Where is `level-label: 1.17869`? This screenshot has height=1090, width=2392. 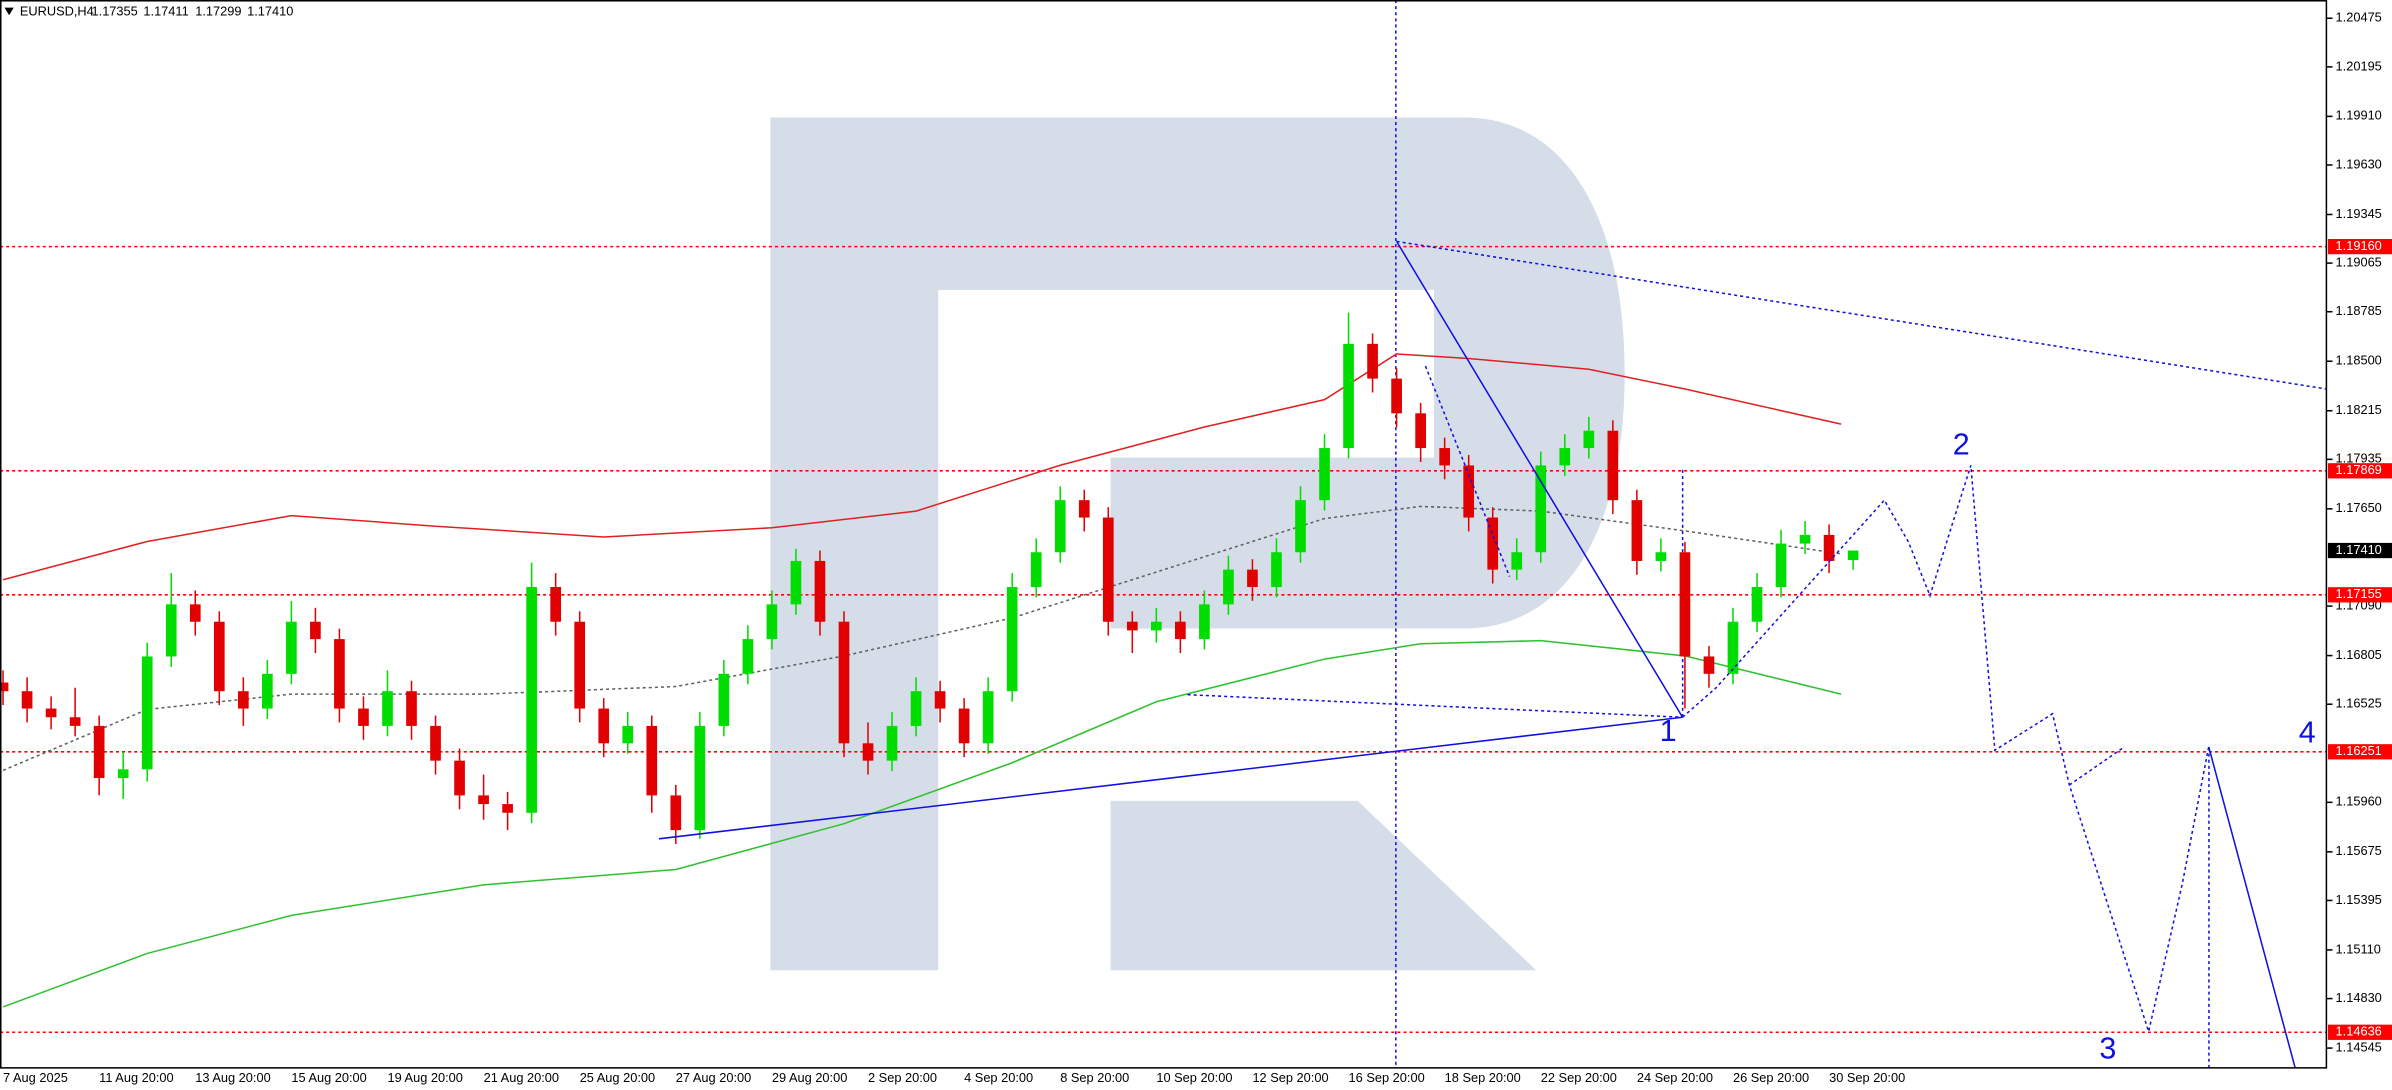 level-label: 1.17869 is located at coordinates (2359, 469).